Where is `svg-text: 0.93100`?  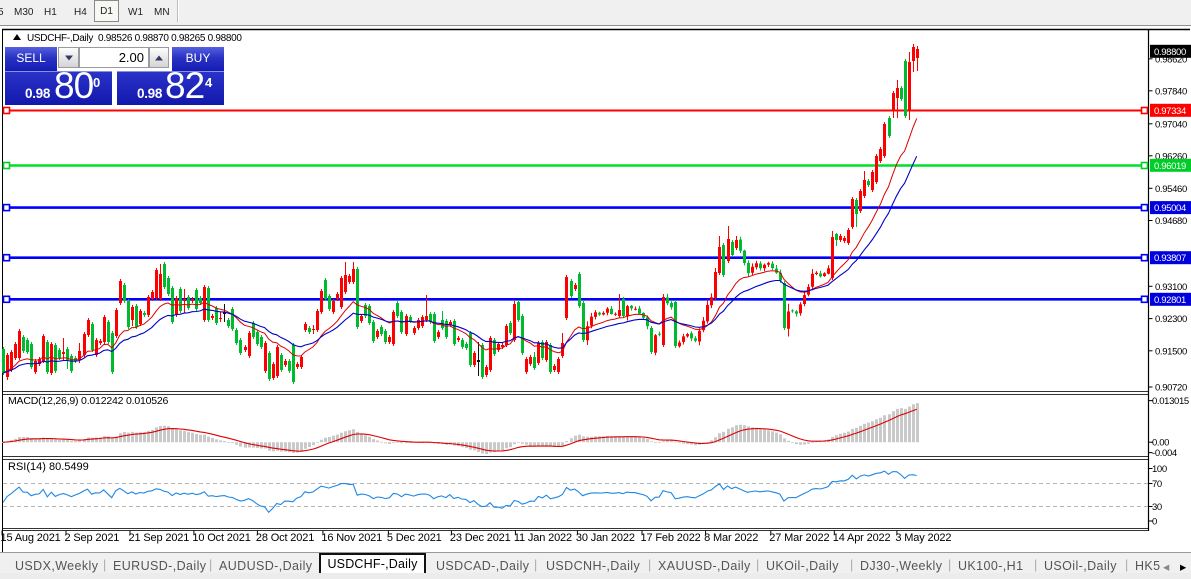 svg-text: 0.93100 is located at coordinates (1171, 287).